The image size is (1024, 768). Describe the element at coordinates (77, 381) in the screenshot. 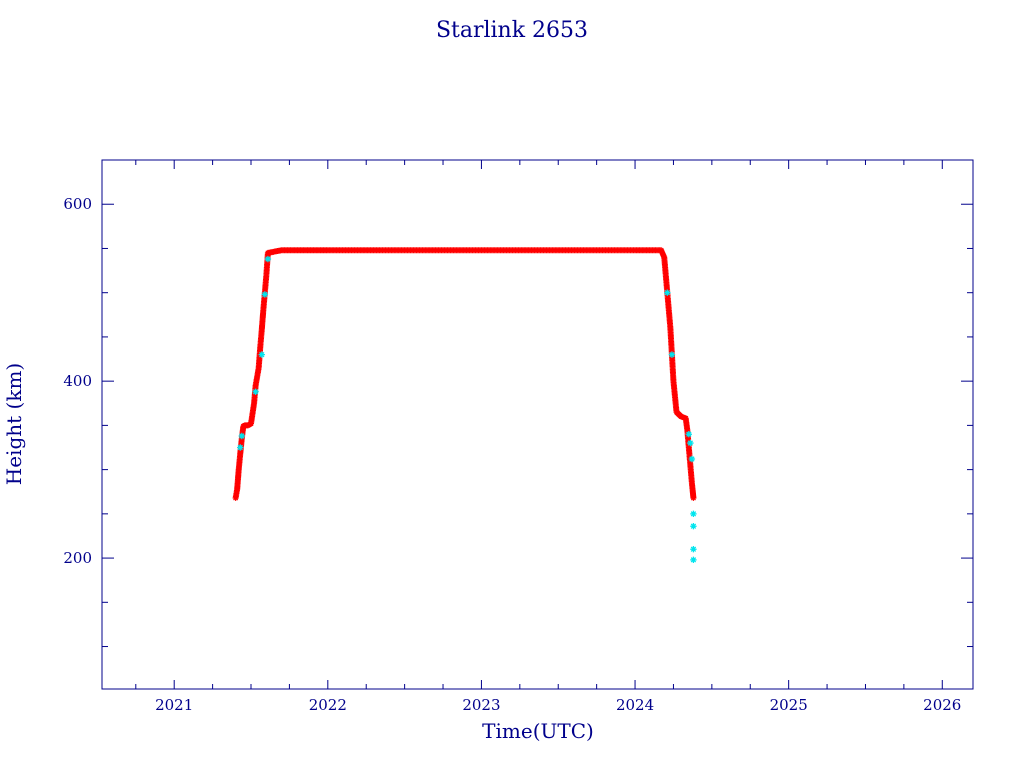

I see `y-tick-label: 400` at that location.